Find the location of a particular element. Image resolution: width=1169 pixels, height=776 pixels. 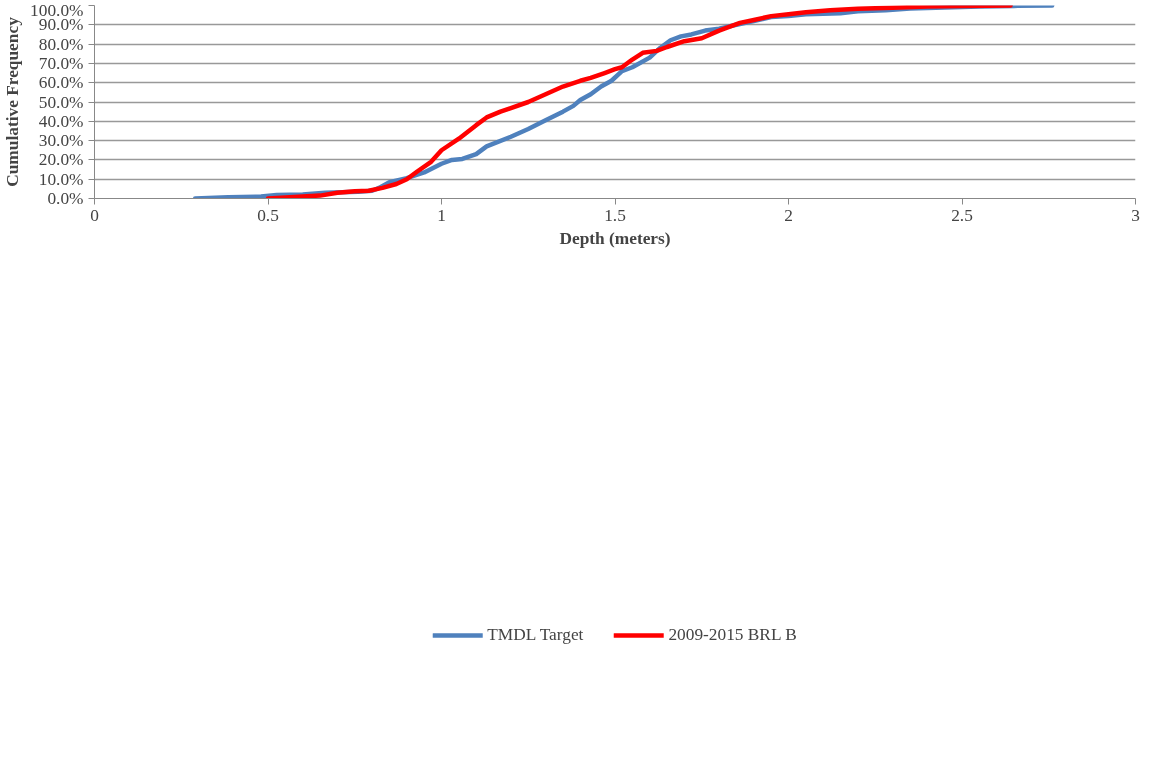

x-tick-label: 0.5 is located at coordinates (268, 215).